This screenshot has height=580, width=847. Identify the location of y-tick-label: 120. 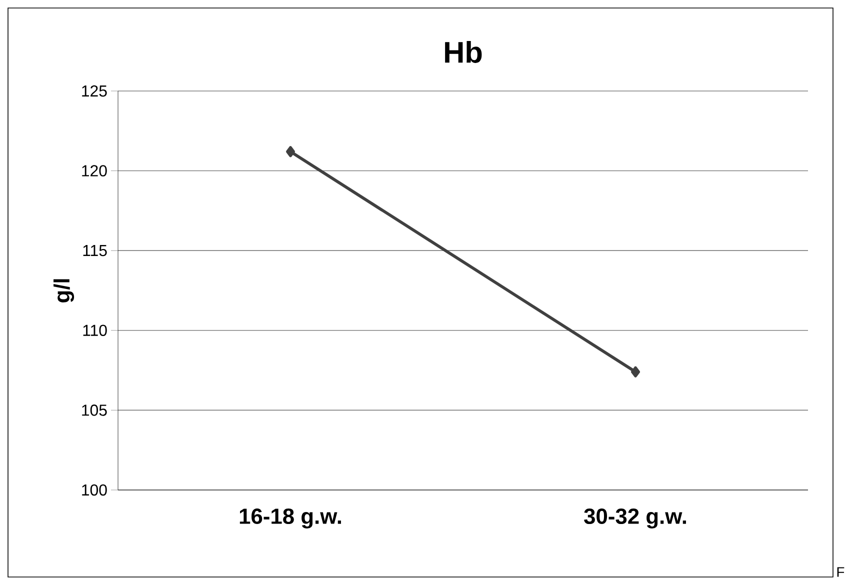
(94, 170).